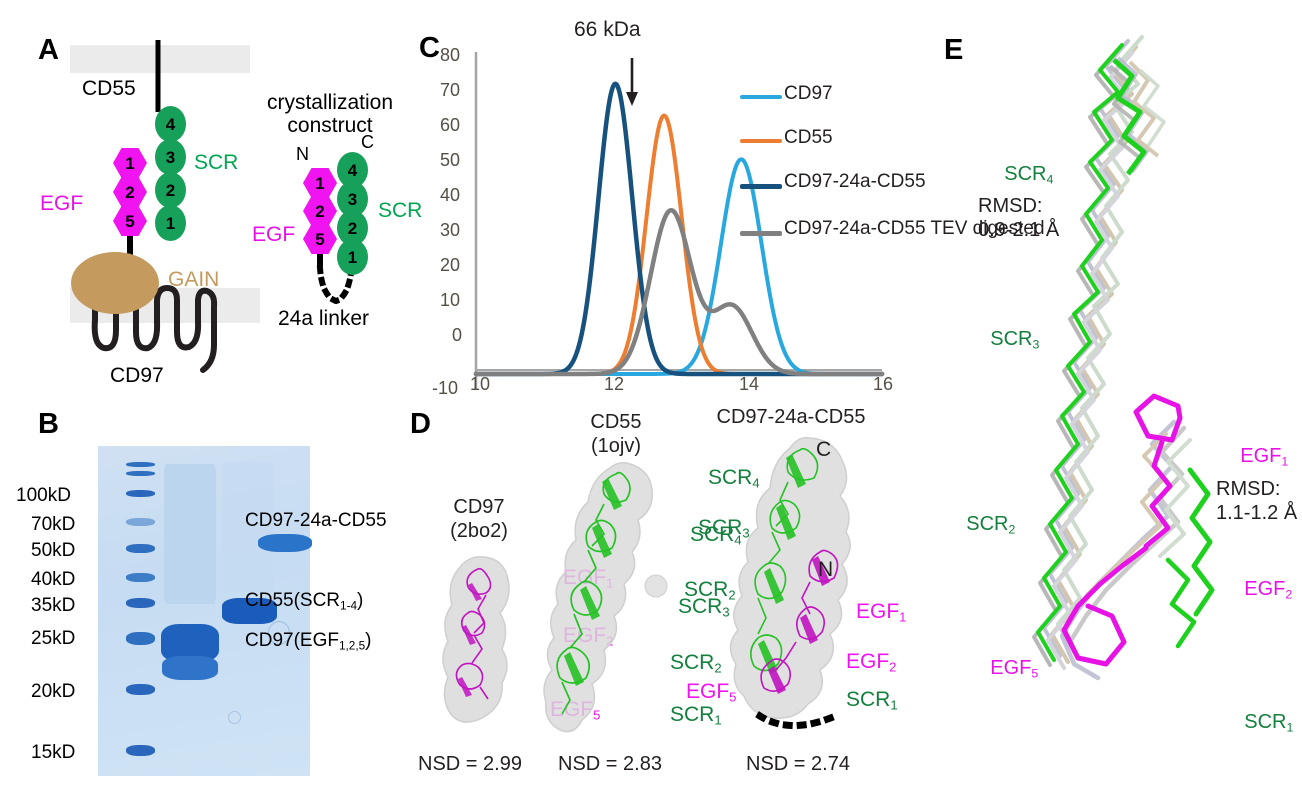 This screenshot has width=1302, height=790. Describe the element at coordinates (894, 705) in the screenshot. I see `structure-3-label-scr1-sub: 1` at that location.